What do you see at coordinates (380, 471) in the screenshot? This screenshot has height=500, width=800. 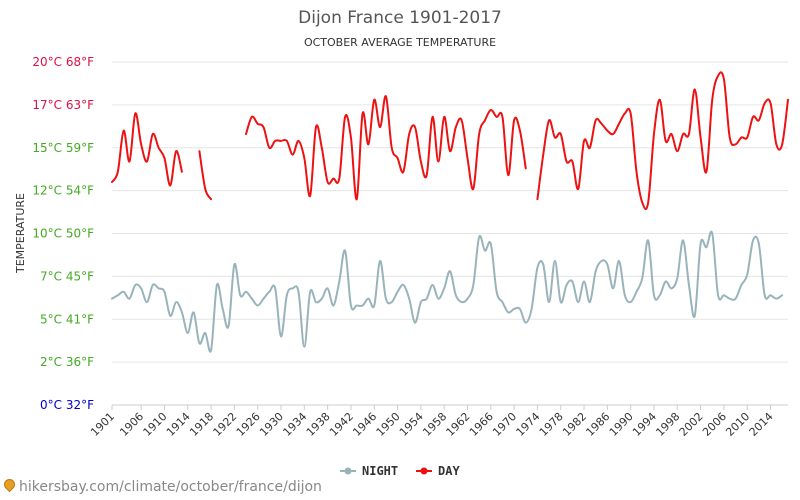 I see `legend-label: NIGHT` at bounding box center [380, 471].